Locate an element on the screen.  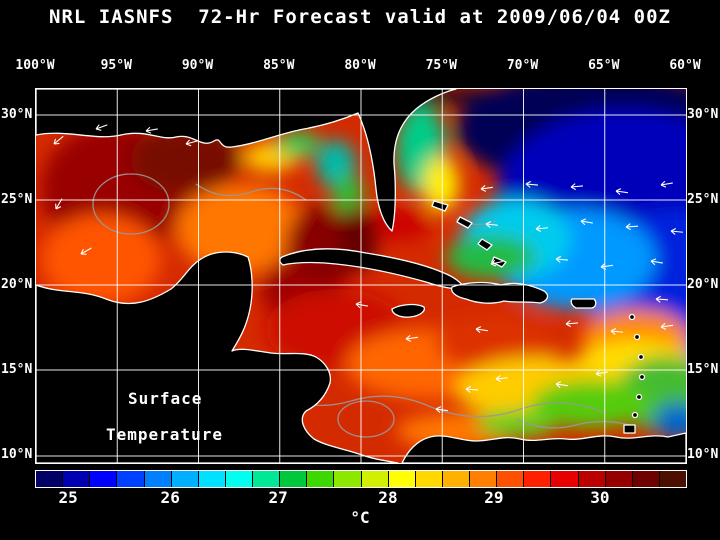
latitude-axis-right: 30°N 25°N 20°N 15°N 10°N is located at coordinates (703, 270).